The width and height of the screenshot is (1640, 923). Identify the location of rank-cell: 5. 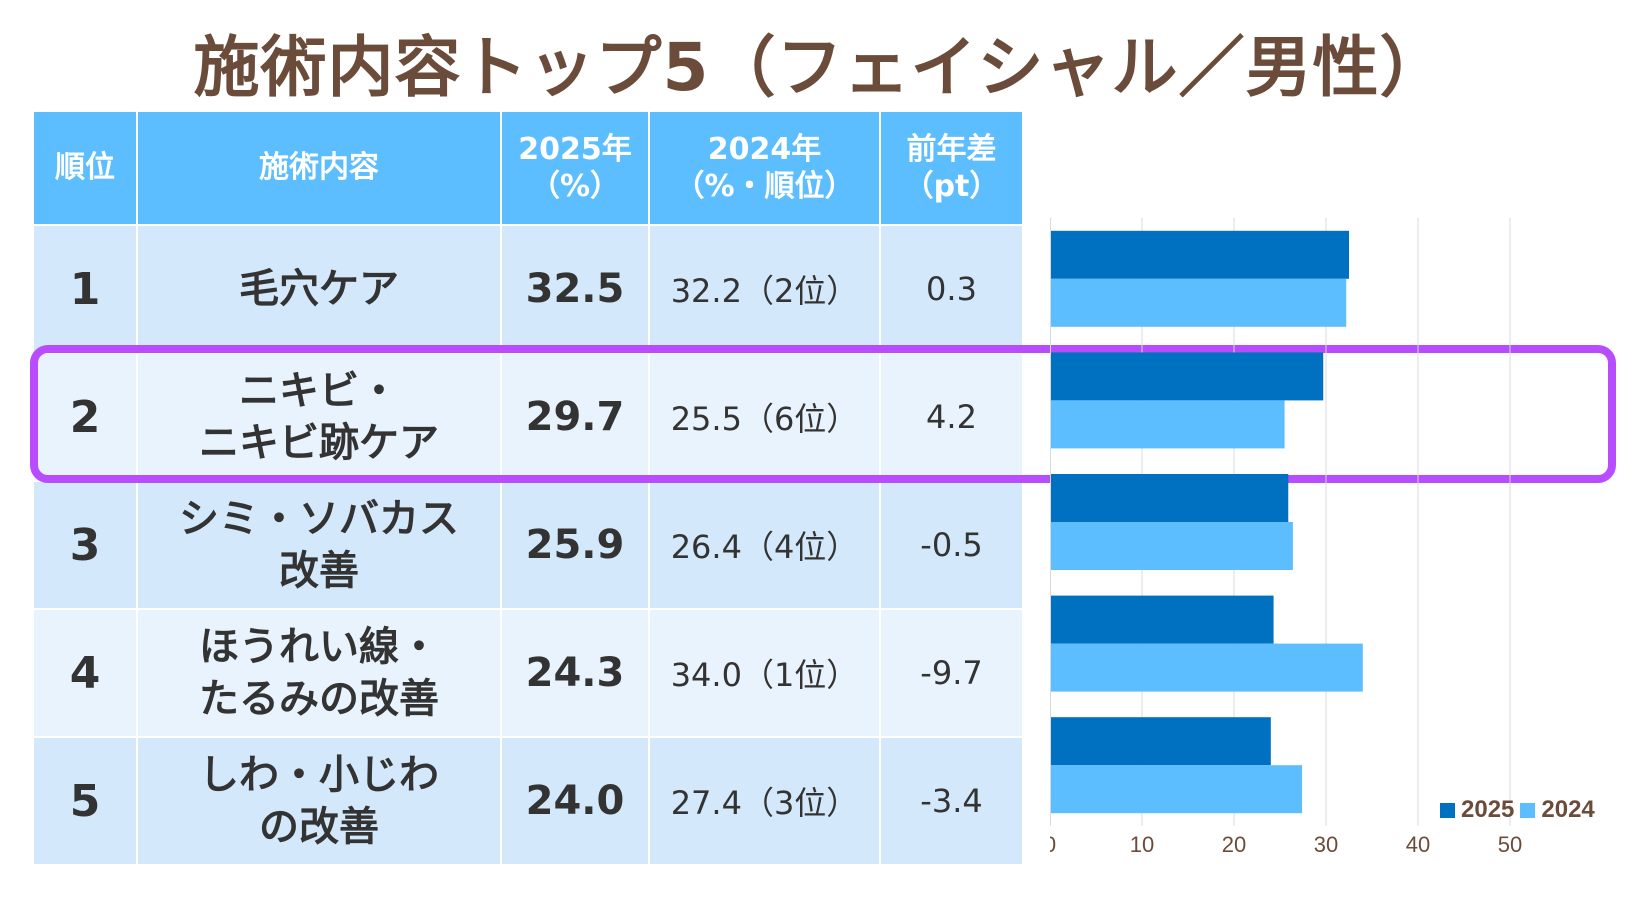
(85, 801).